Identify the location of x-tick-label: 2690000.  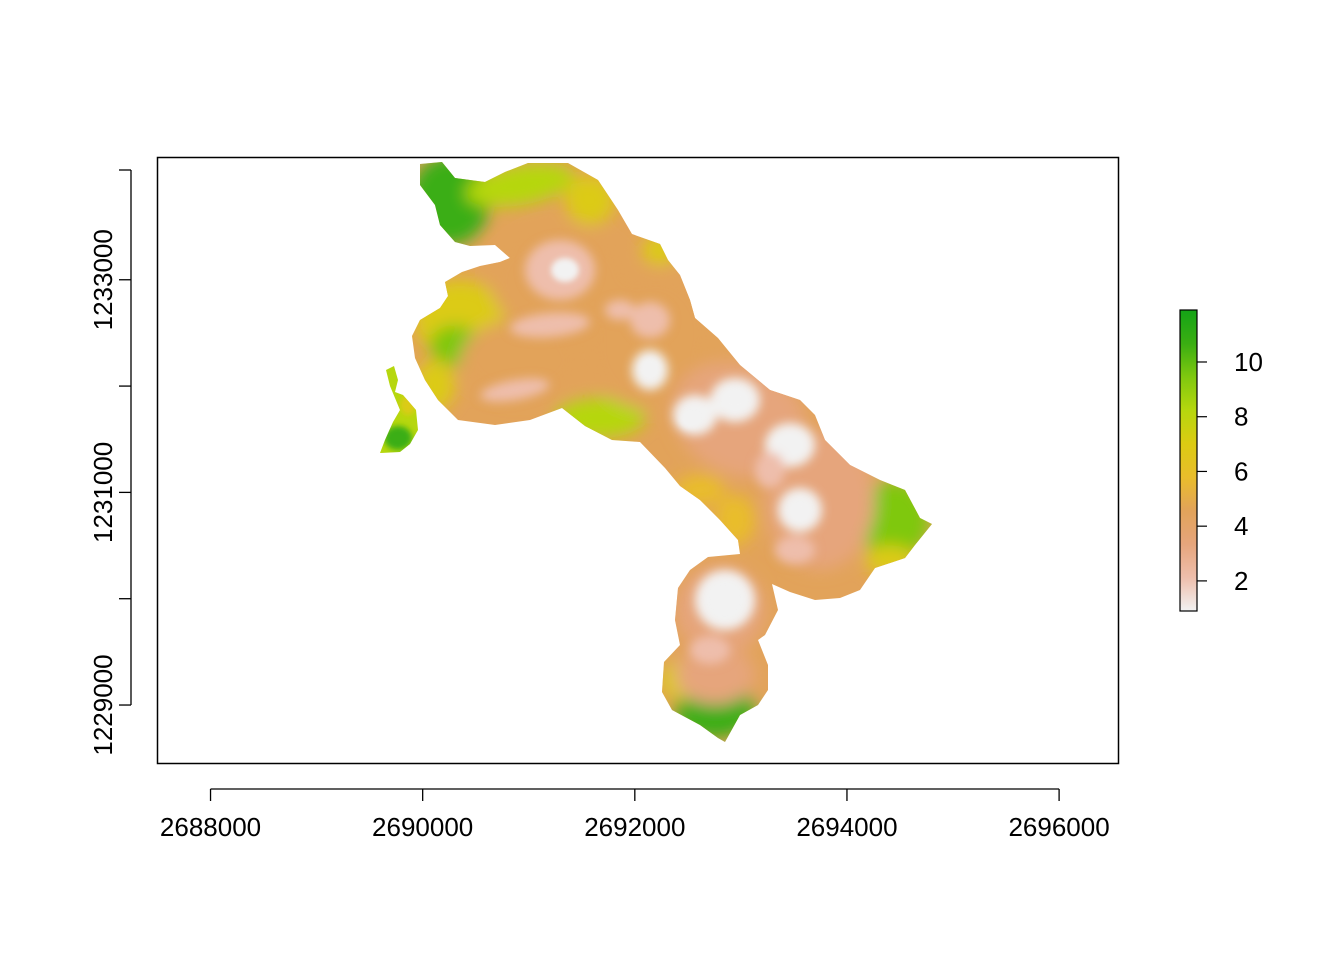
(422, 827).